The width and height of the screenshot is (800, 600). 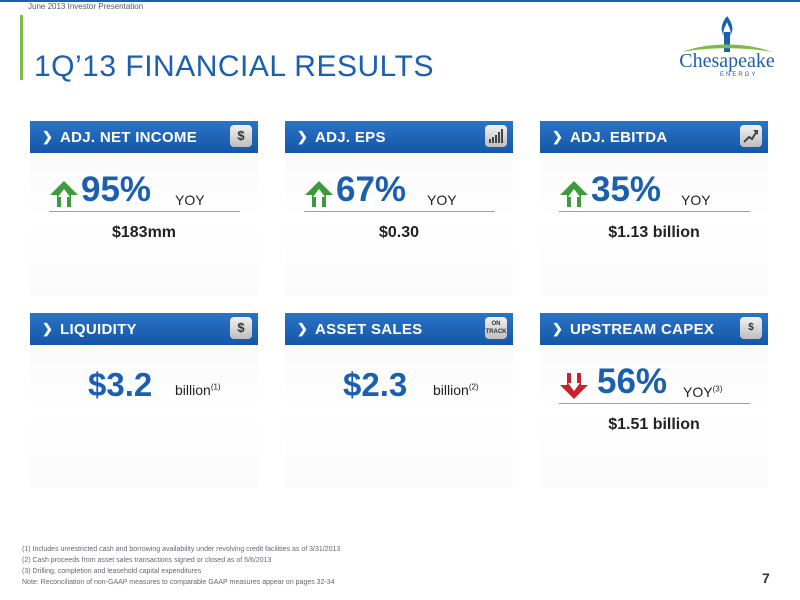 What do you see at coordinates (642, 329) in the screenshot?
I see `card-label: UPSTREAM CAPEX` at bounding box center [642, 329].